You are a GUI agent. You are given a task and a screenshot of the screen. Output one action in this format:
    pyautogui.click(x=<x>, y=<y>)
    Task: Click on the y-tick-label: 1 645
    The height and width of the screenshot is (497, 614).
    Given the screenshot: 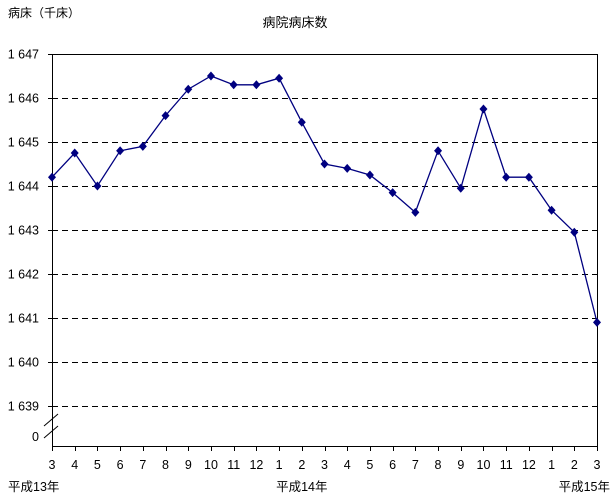 What is the action you would take?
    pyautogui.click(x=23, y=143)
    